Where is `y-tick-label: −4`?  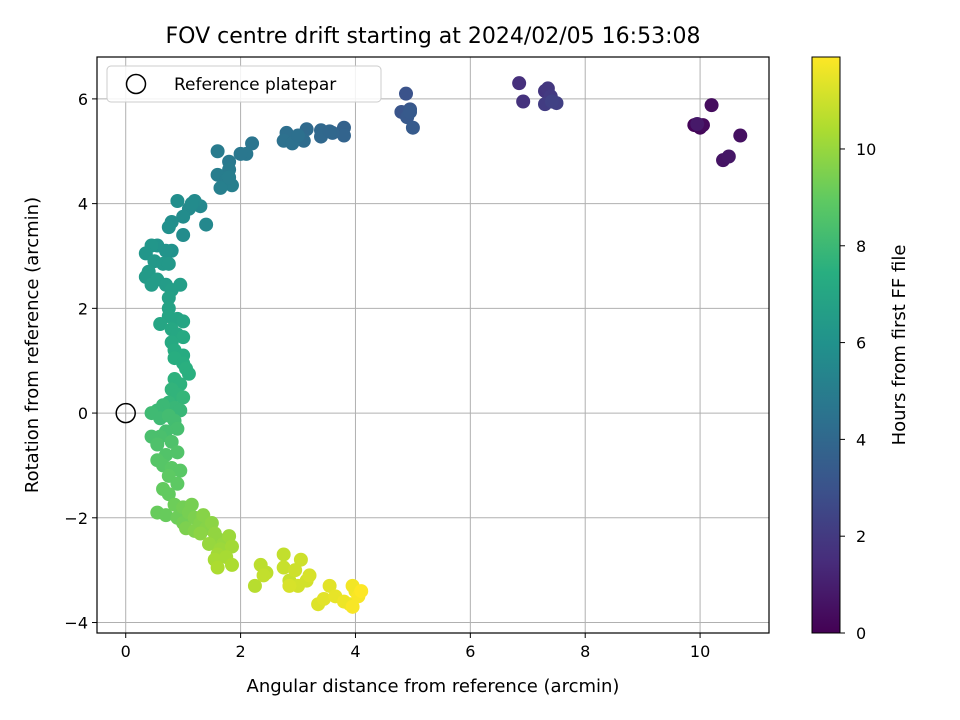
y-tick-label: −4 is located at coordinates (76, 623).